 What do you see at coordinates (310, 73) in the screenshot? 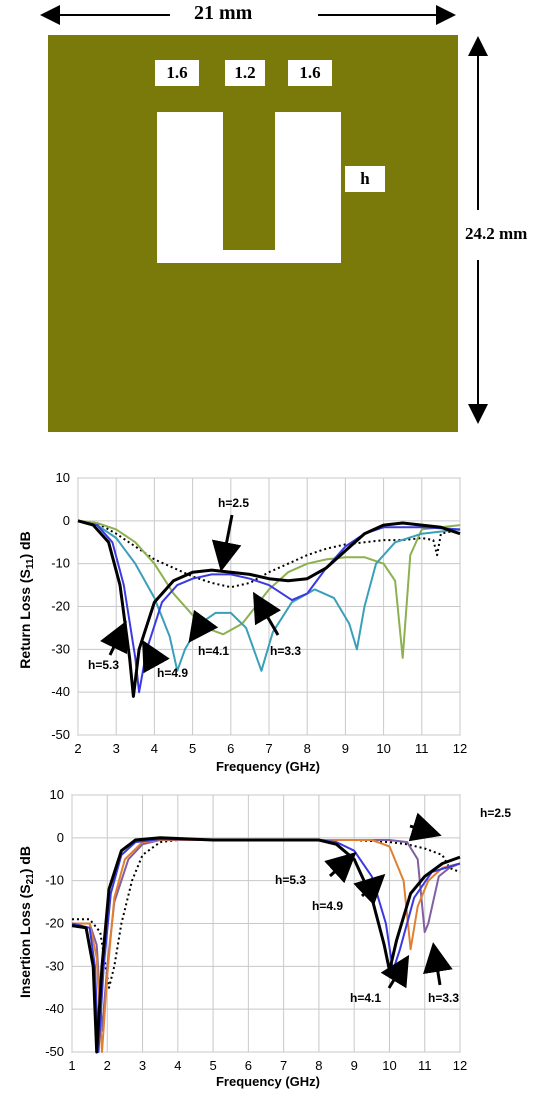
I see `slot-label-3: 1.6` at bounding box center [310, 73].